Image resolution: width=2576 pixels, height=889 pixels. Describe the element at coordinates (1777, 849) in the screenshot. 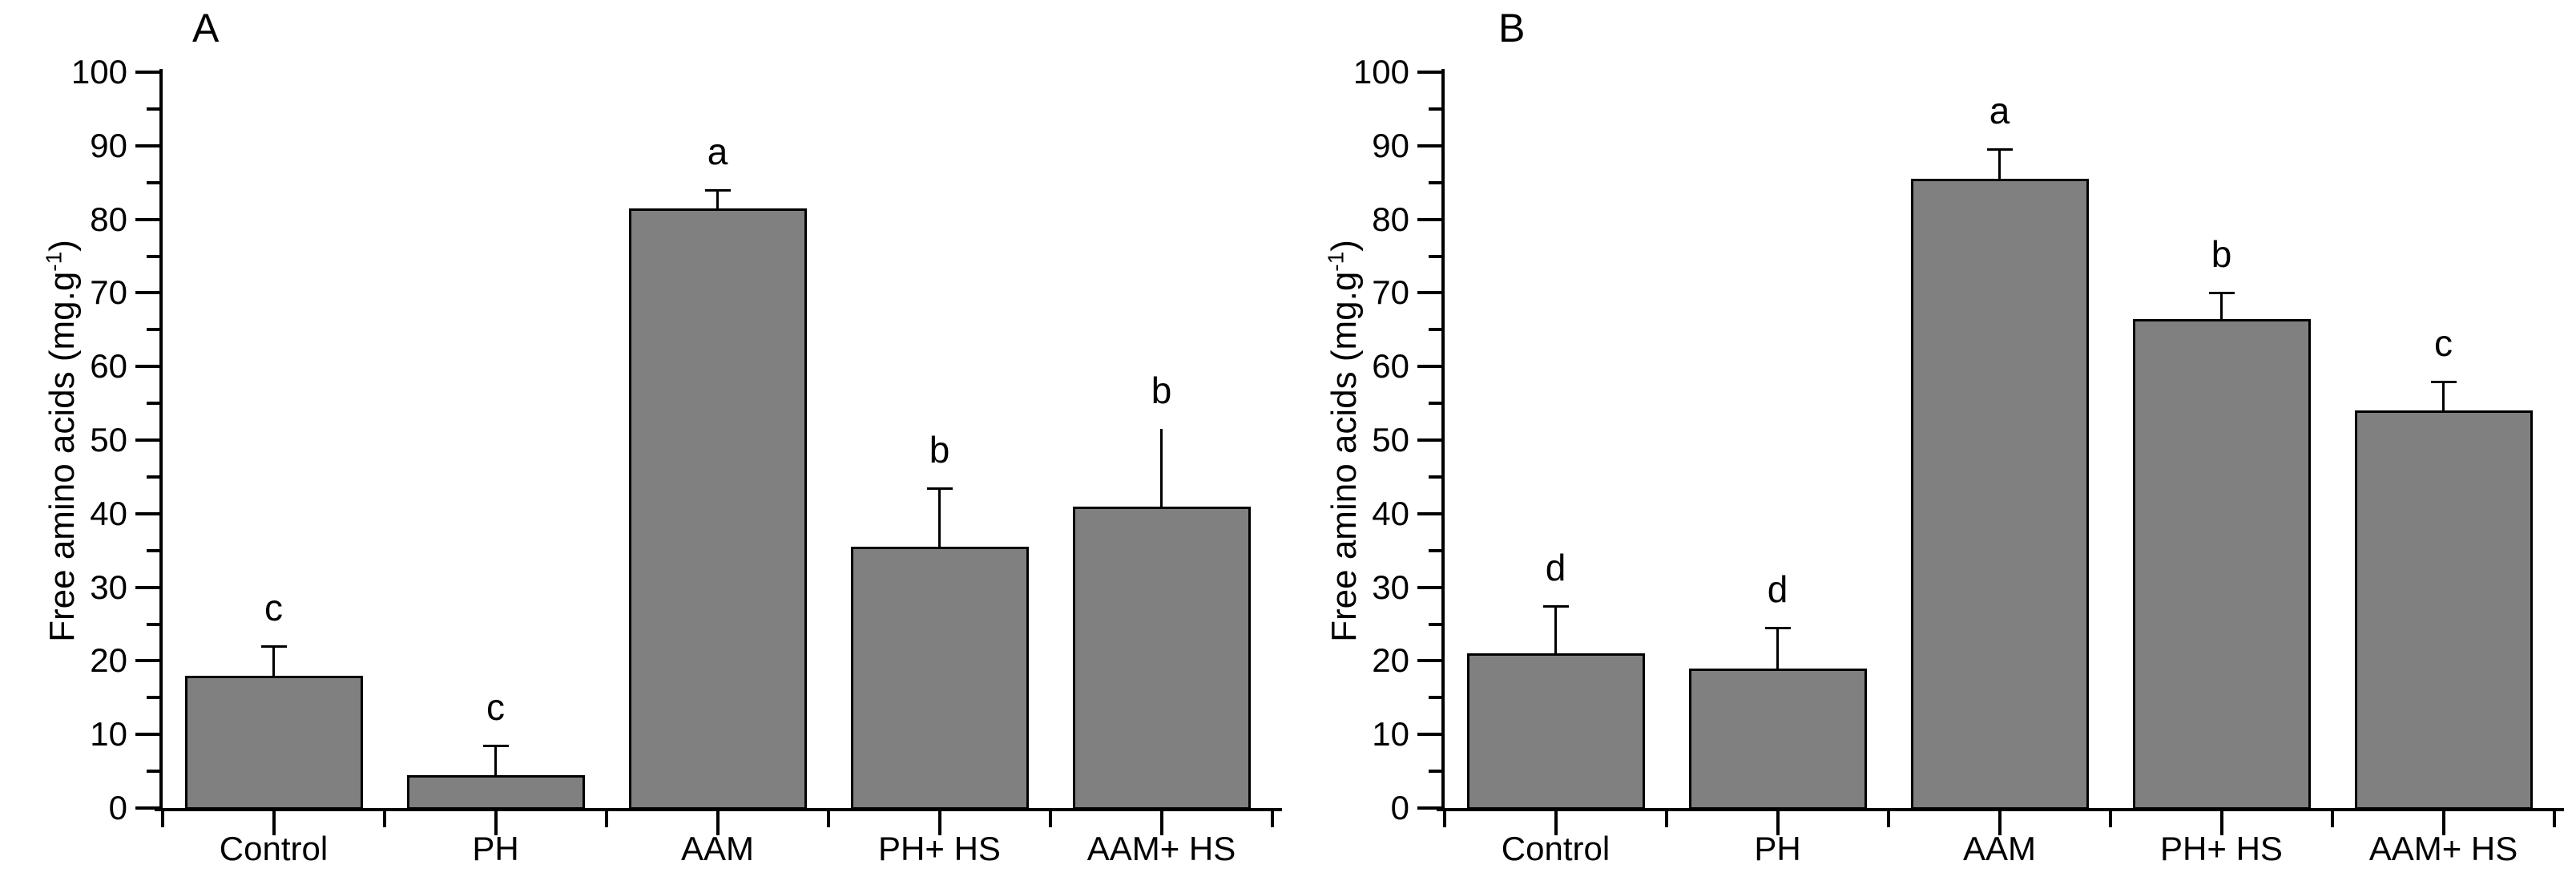

I see `x-tick-label: PH` at that location.